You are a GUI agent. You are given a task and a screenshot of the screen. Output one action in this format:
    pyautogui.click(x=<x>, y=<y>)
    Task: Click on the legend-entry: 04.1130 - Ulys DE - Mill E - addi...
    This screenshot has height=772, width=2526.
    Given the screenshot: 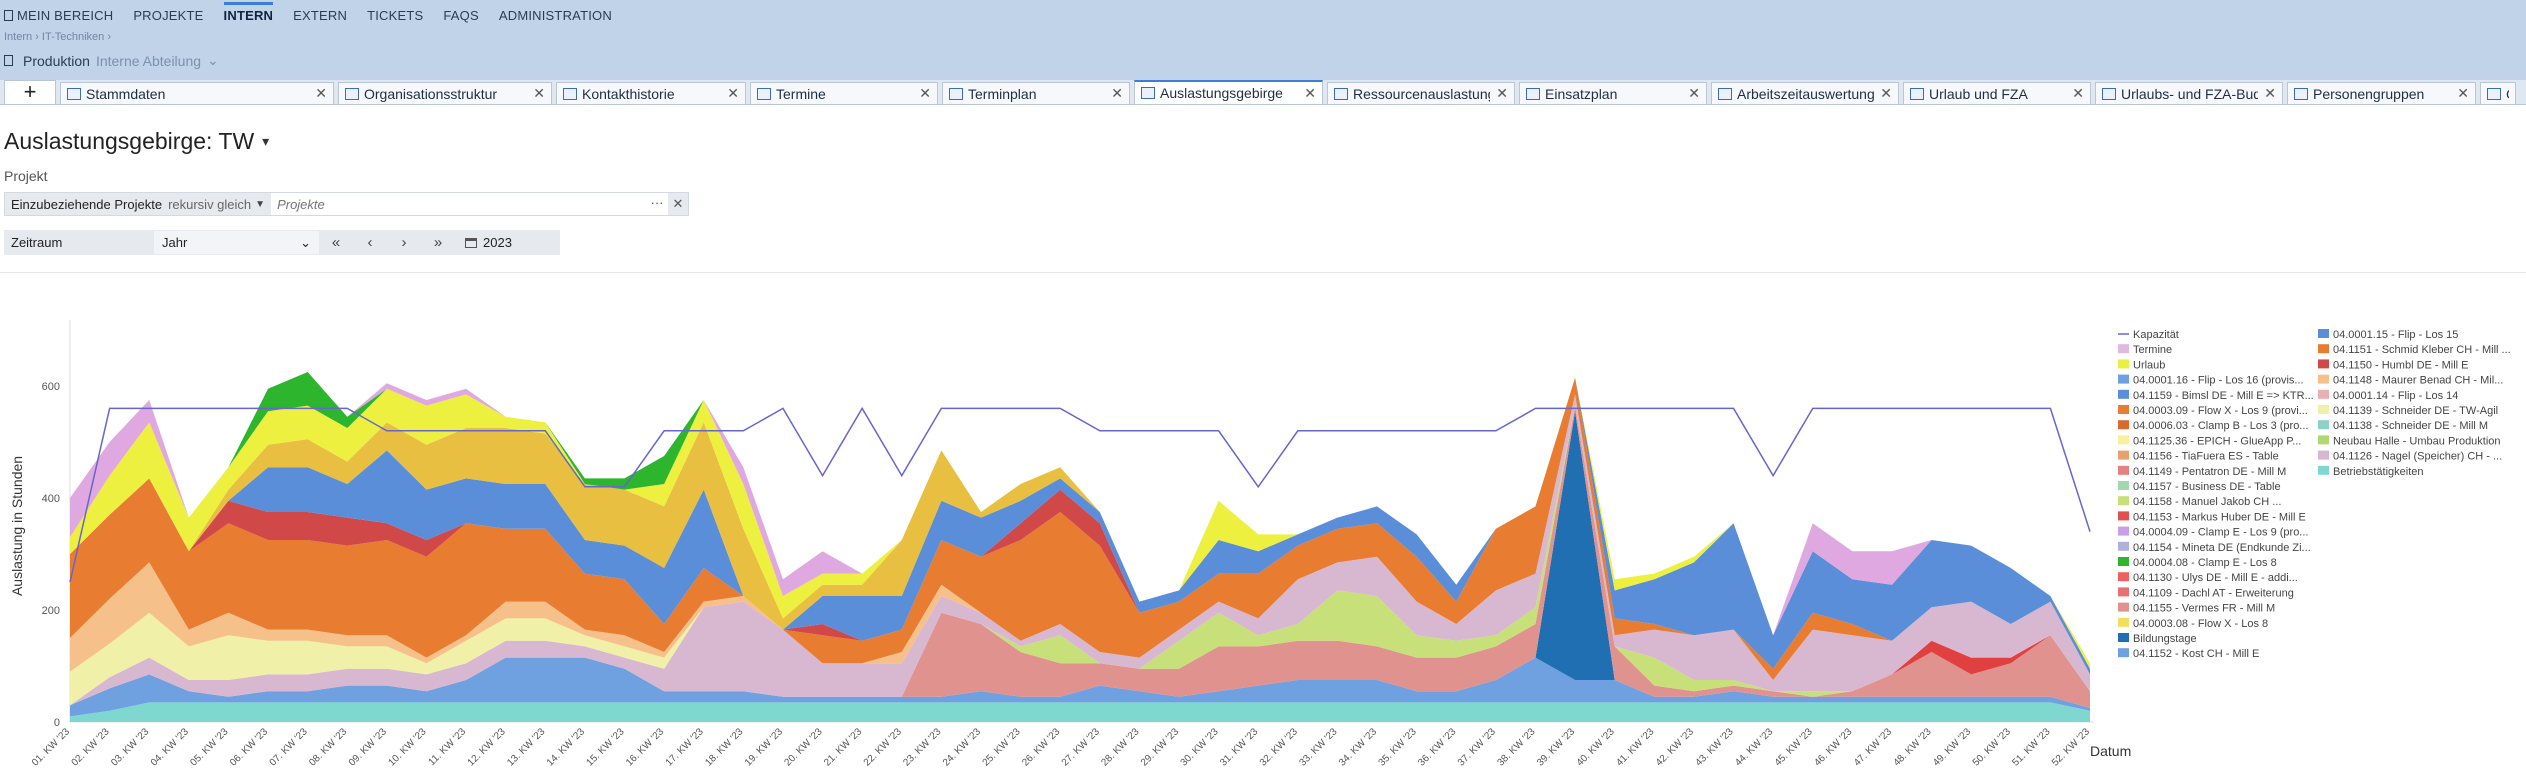 What is the action you would take?
    pyautogui.click(x=2215, y=578)
    